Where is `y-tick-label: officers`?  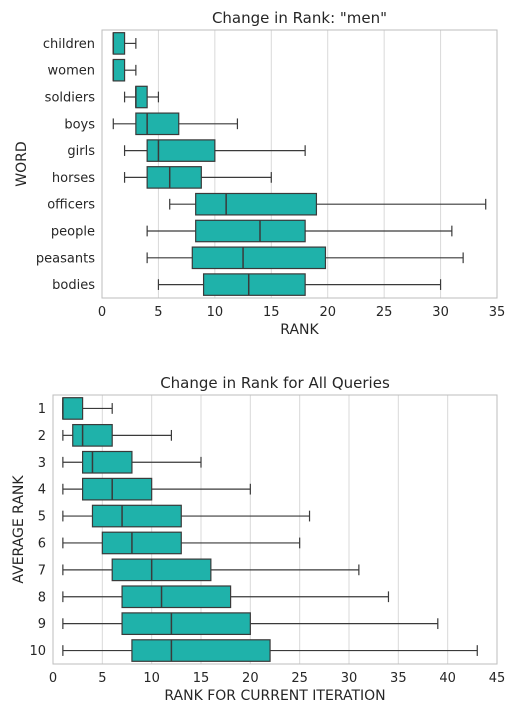 y-tick-label: officers is located at coordinates (71, 205).